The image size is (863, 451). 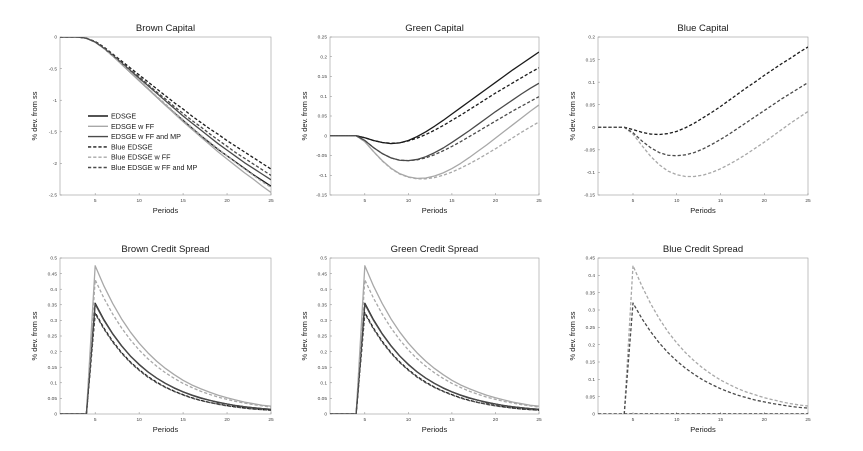 What do you see at coordinates (146, 136) in the screenshot?
I see `legend-entry-label: EDSGE w FF and MP` at bounding box center [146, 136].